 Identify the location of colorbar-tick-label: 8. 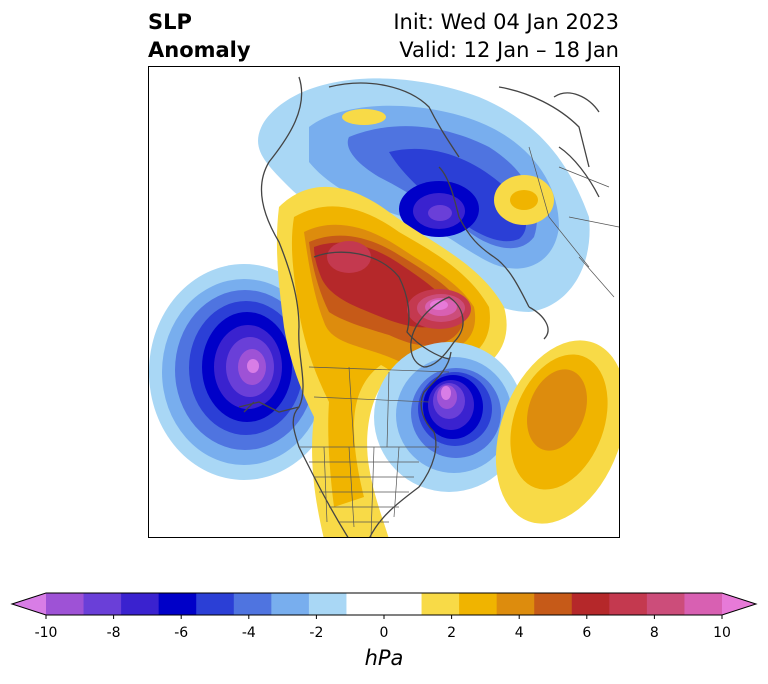
(654, 633).